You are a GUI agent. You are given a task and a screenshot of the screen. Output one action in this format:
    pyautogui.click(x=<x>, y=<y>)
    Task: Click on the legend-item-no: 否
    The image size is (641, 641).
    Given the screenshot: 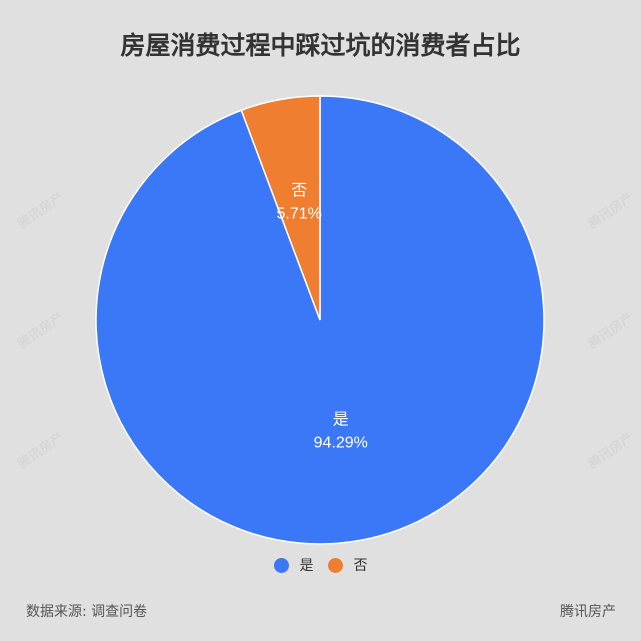 What is the action you would take?
    pyautogui.click(x=347, y=565)
    